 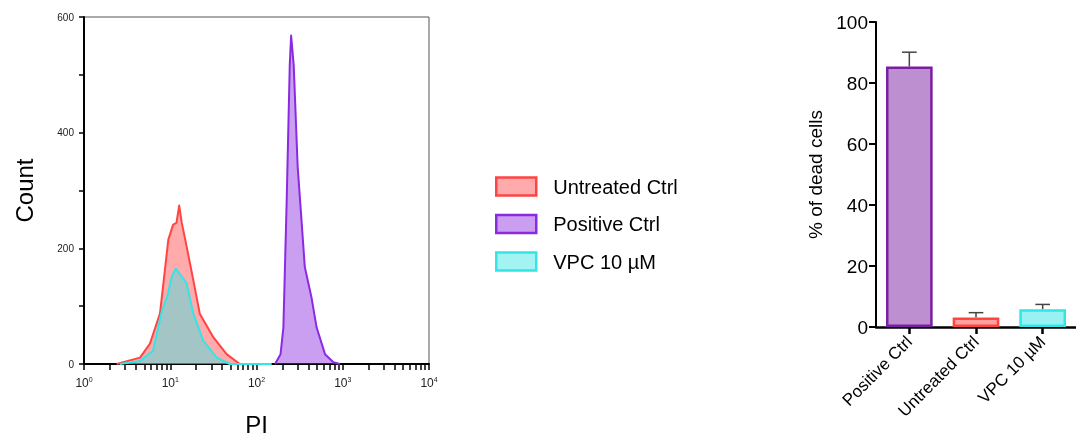 What do you see at coordinates (256, 424) in the screenshot?
I see `x-axis-title: PI` at bounding box center [256, 424].